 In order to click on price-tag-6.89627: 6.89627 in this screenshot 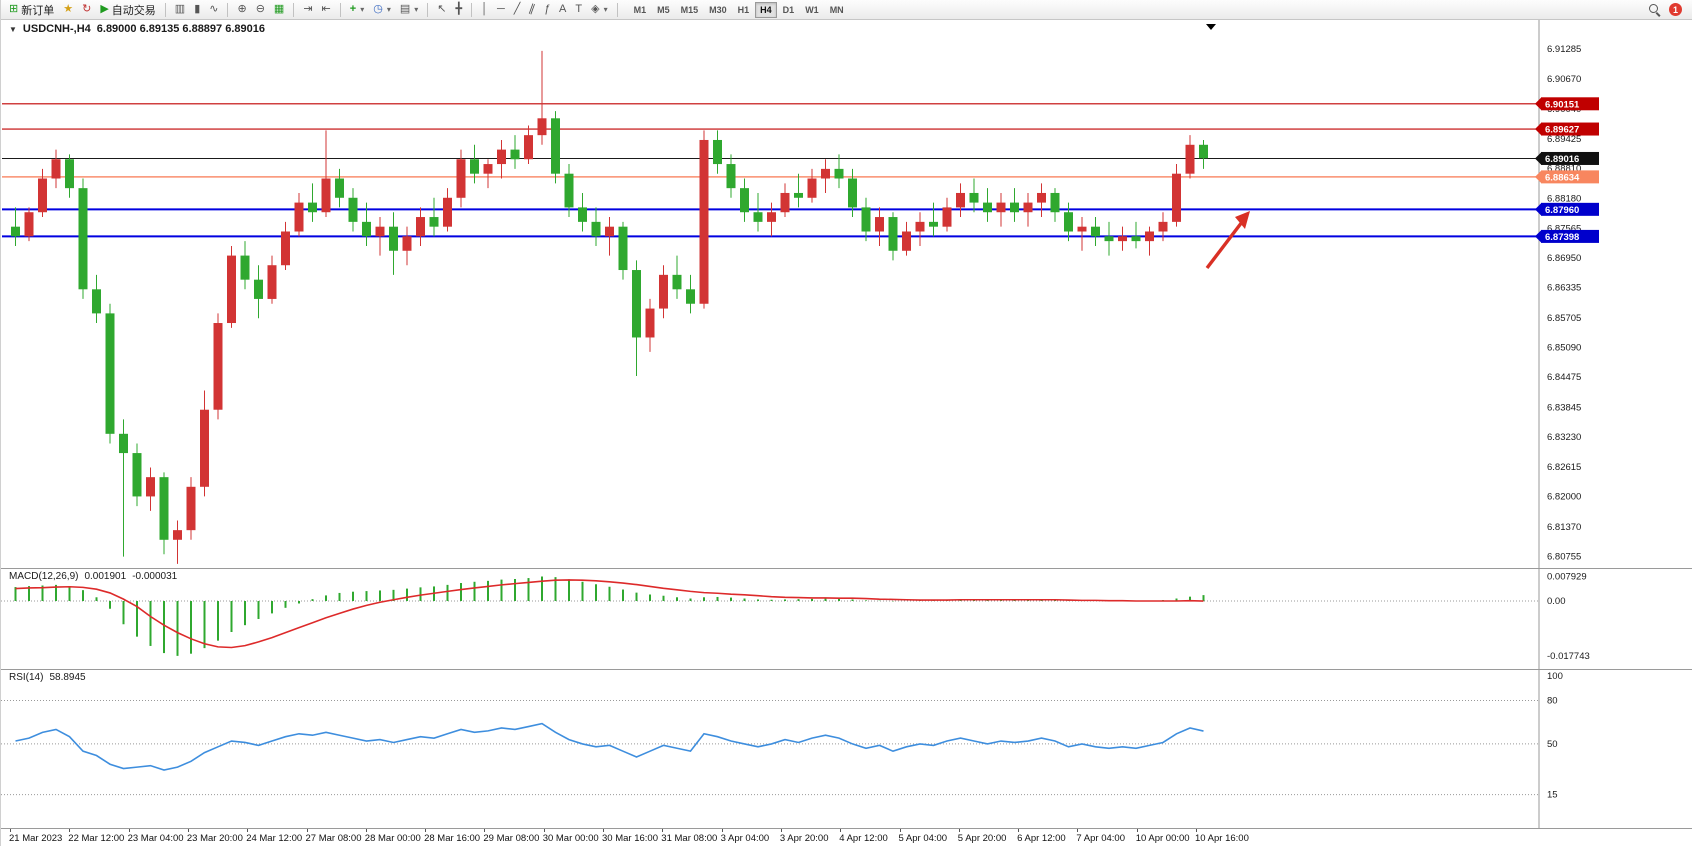, I will do `click(1567, 129)`.